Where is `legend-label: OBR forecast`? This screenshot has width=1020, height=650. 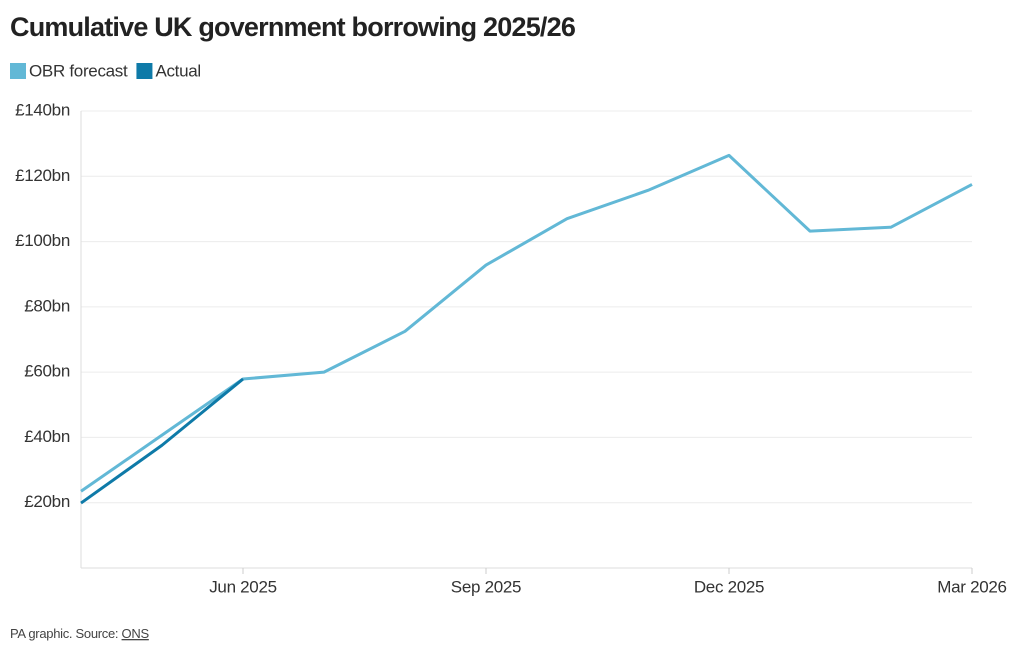
legend-label: OBR forecast is located at coordinates (78, 70).